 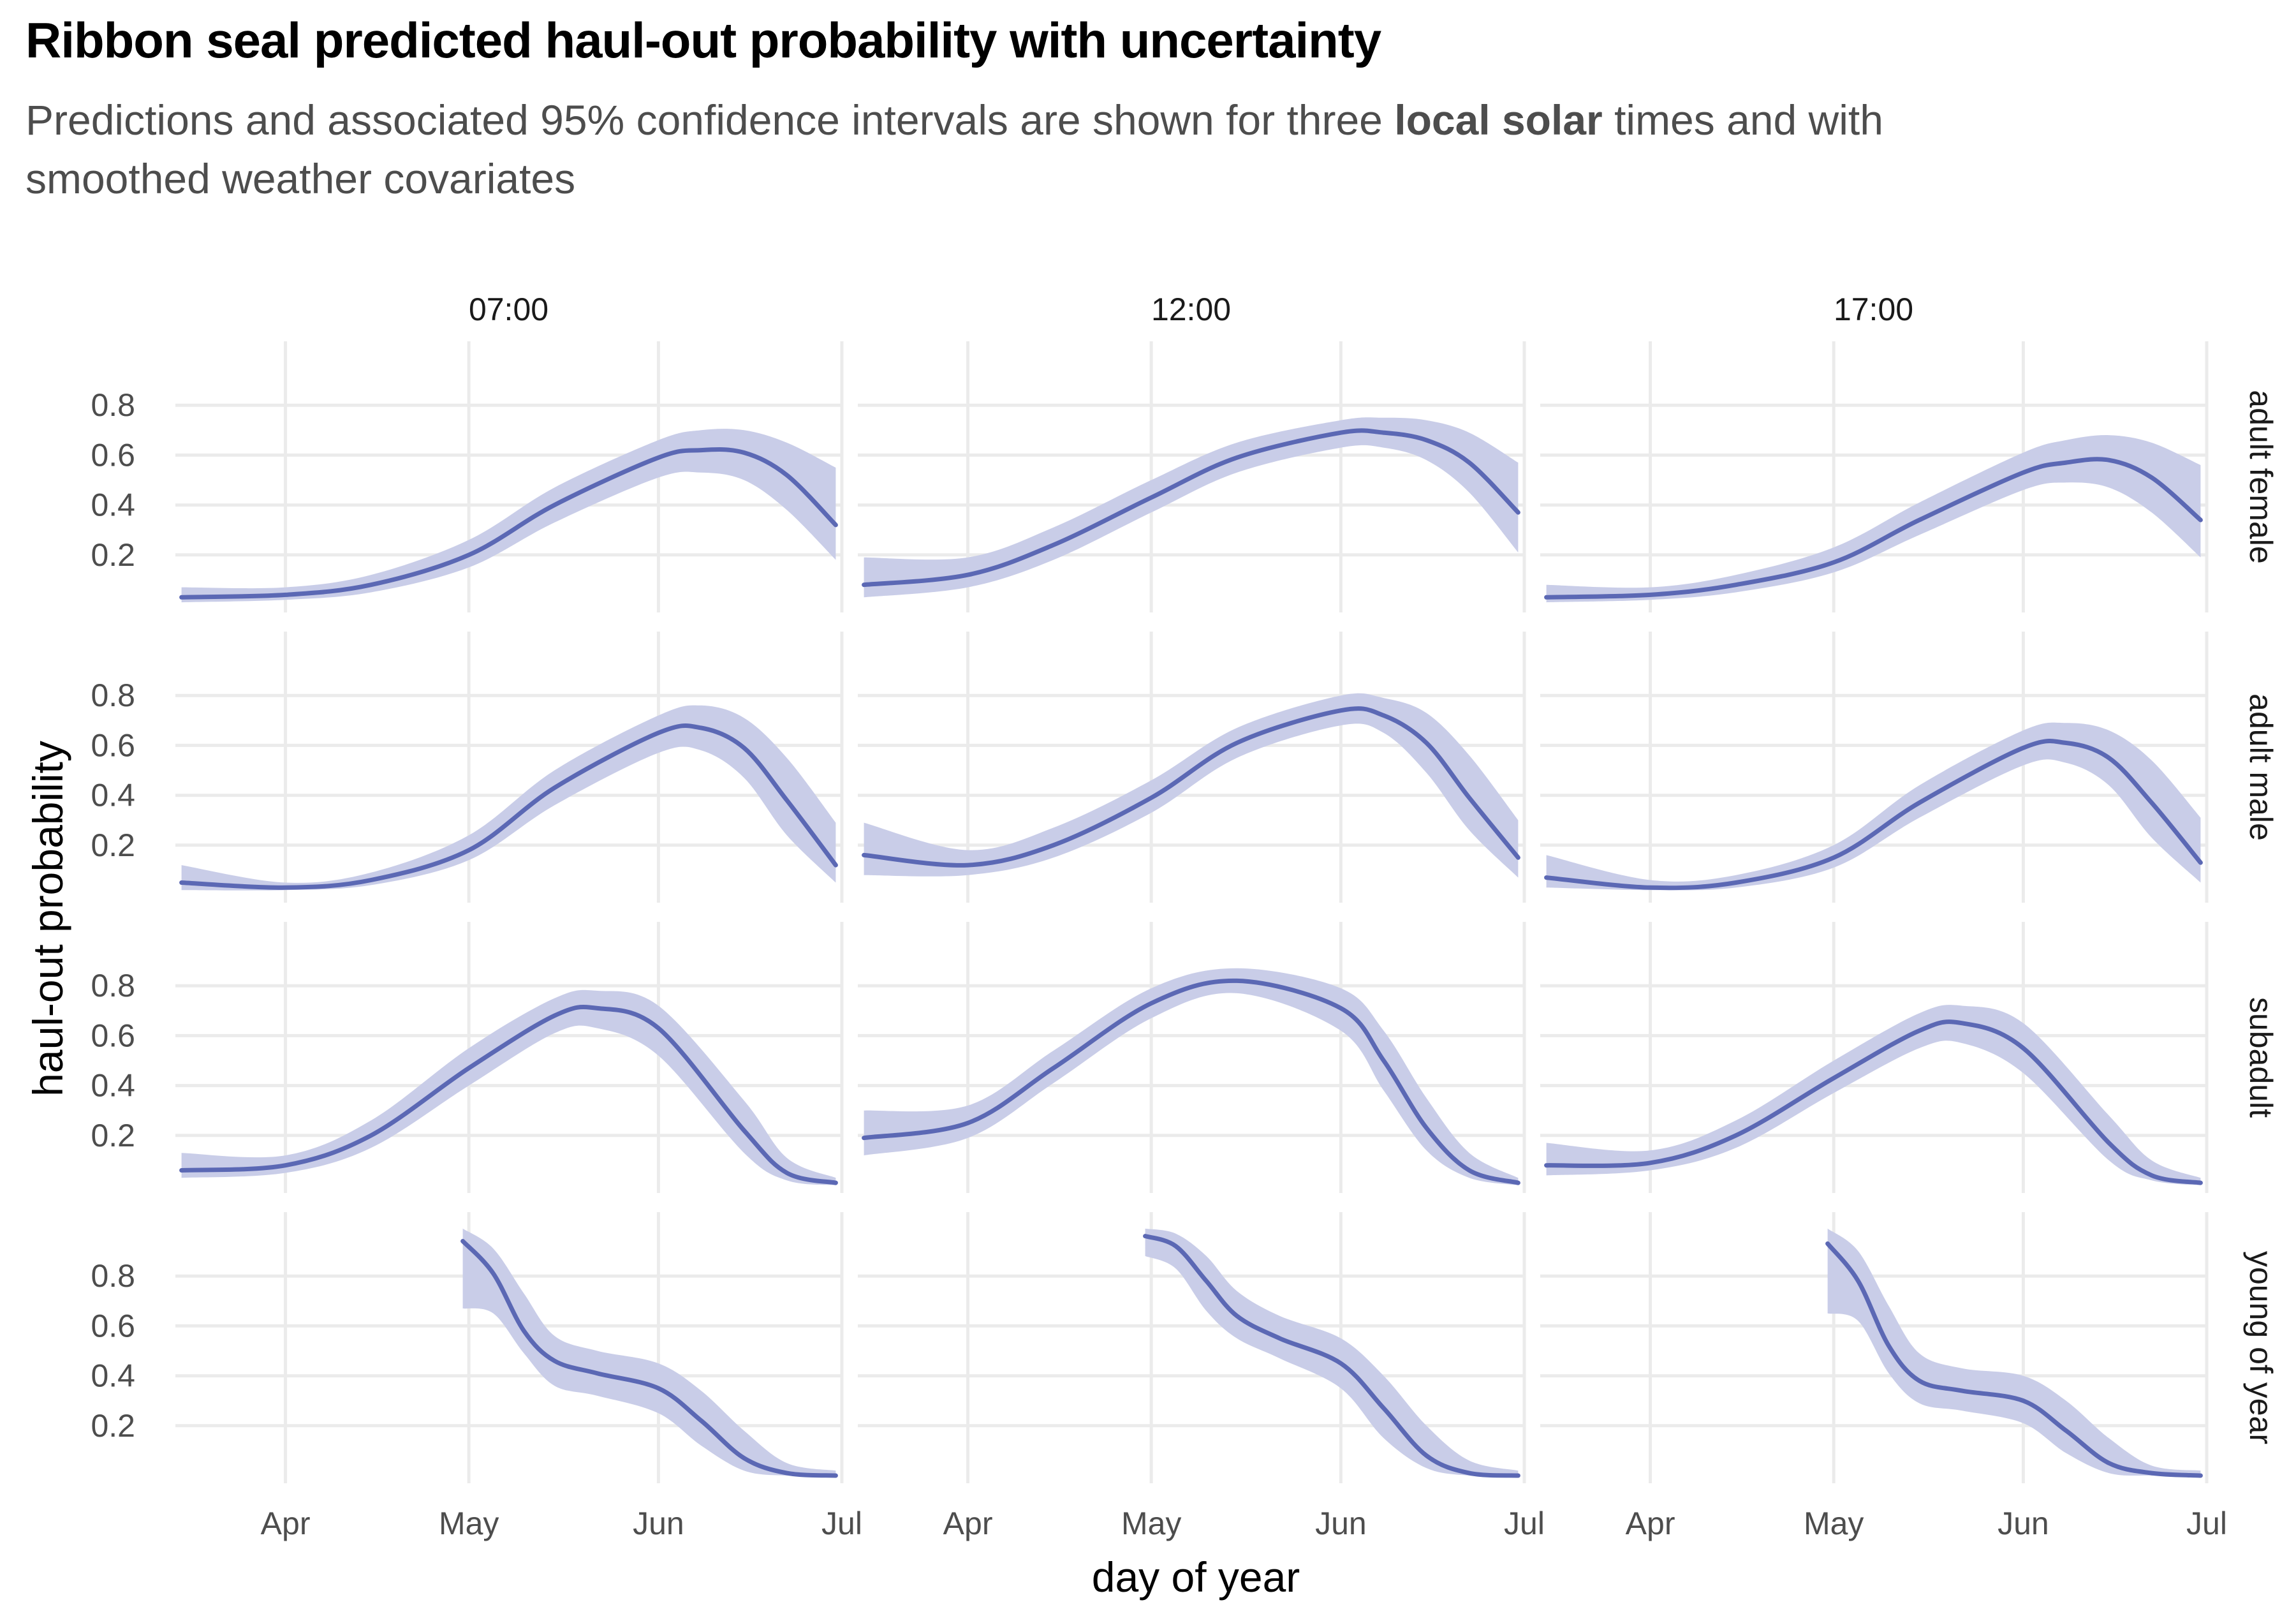 What do you see at coordinates (508, 310) in the screenshot?
I see `column-strip-label: 07:00` at bounding box center [508, 310].